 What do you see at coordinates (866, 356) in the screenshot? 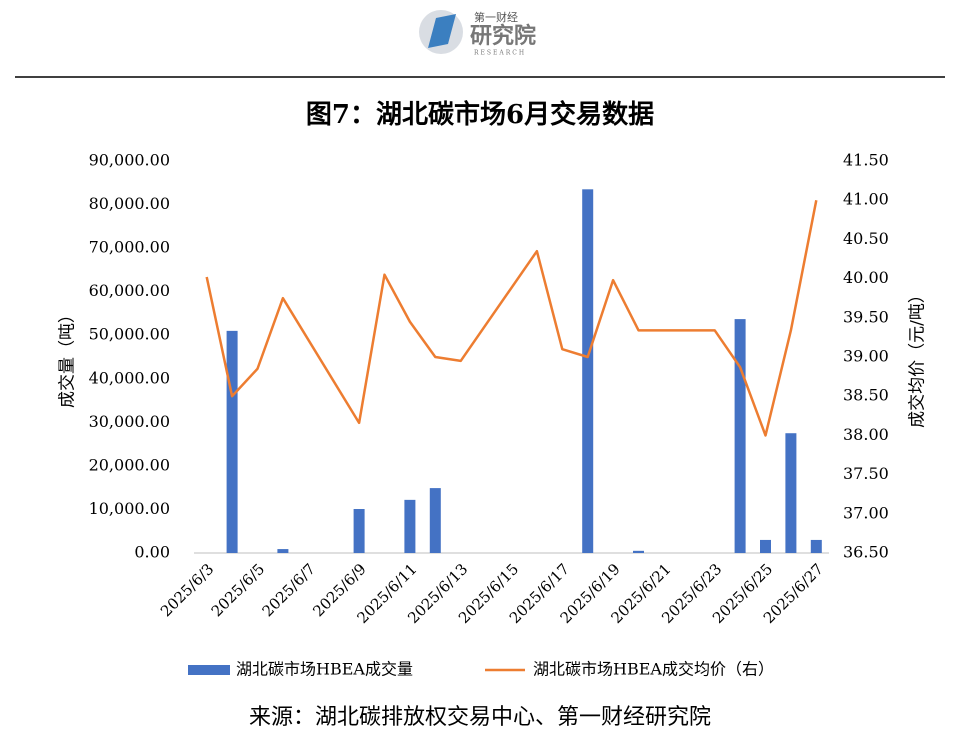
I see `y2-tick-label: 39.00` at bounding box center [866, 356].